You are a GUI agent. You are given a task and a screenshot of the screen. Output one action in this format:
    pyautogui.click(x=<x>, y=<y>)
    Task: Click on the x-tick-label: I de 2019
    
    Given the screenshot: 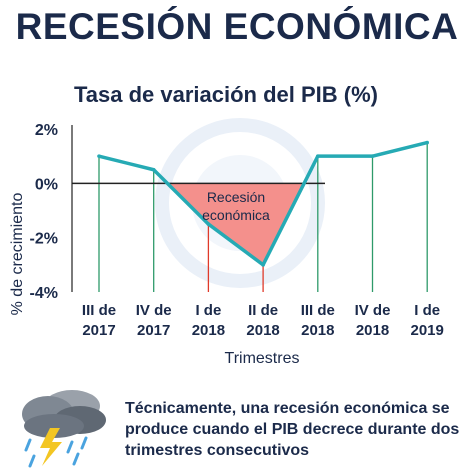 What is the action you would take?
    pyautogui.click(x=427, y=320)
    